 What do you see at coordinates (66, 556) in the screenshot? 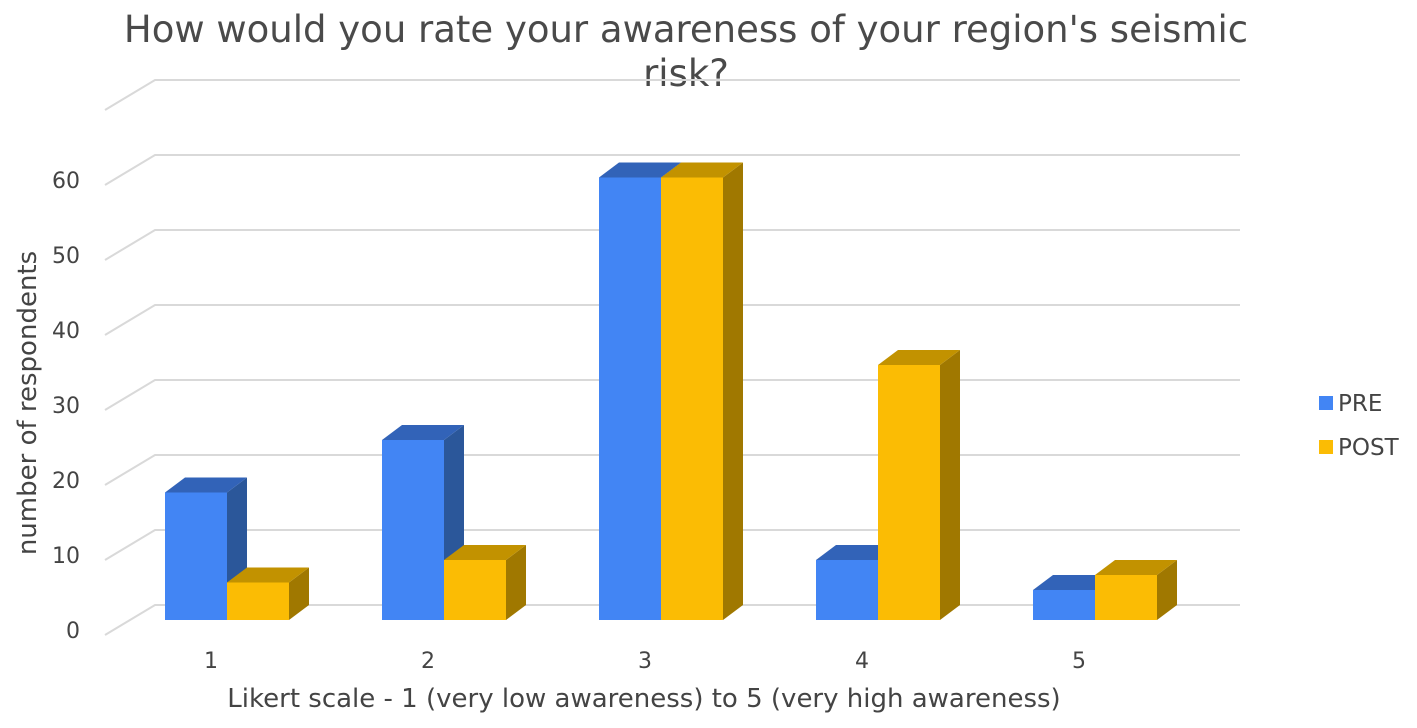
I see `y-tick-label: 10` at bounding box center [66, 556].